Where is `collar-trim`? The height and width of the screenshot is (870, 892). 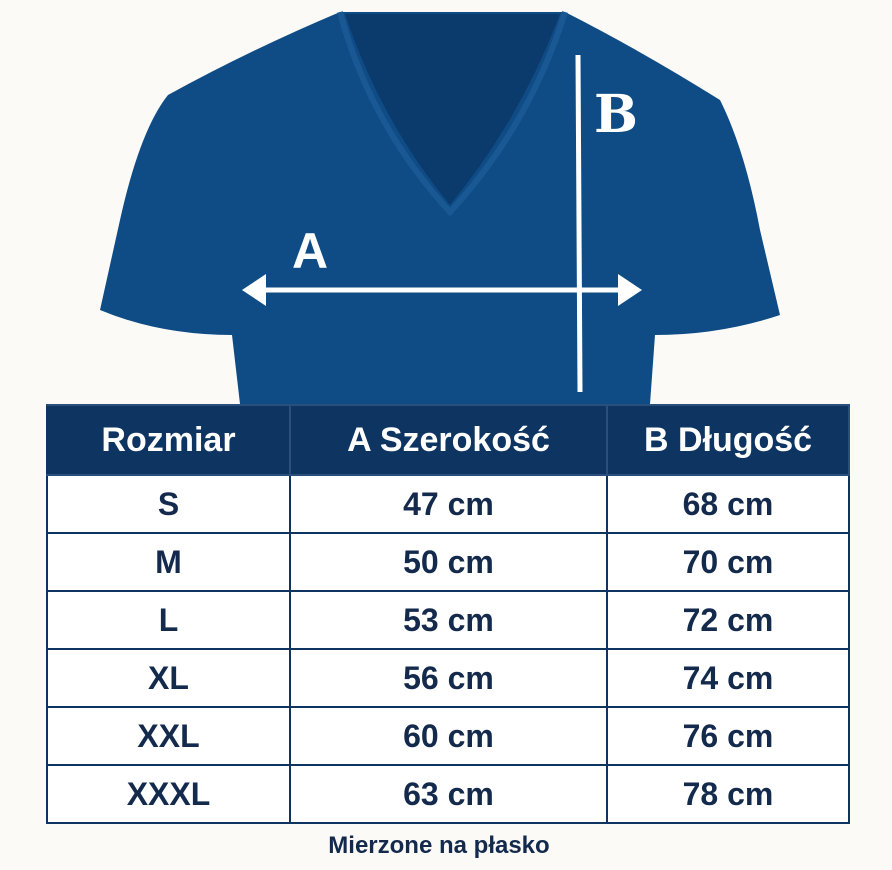 collar-trim is located at coordinates (452, 114).